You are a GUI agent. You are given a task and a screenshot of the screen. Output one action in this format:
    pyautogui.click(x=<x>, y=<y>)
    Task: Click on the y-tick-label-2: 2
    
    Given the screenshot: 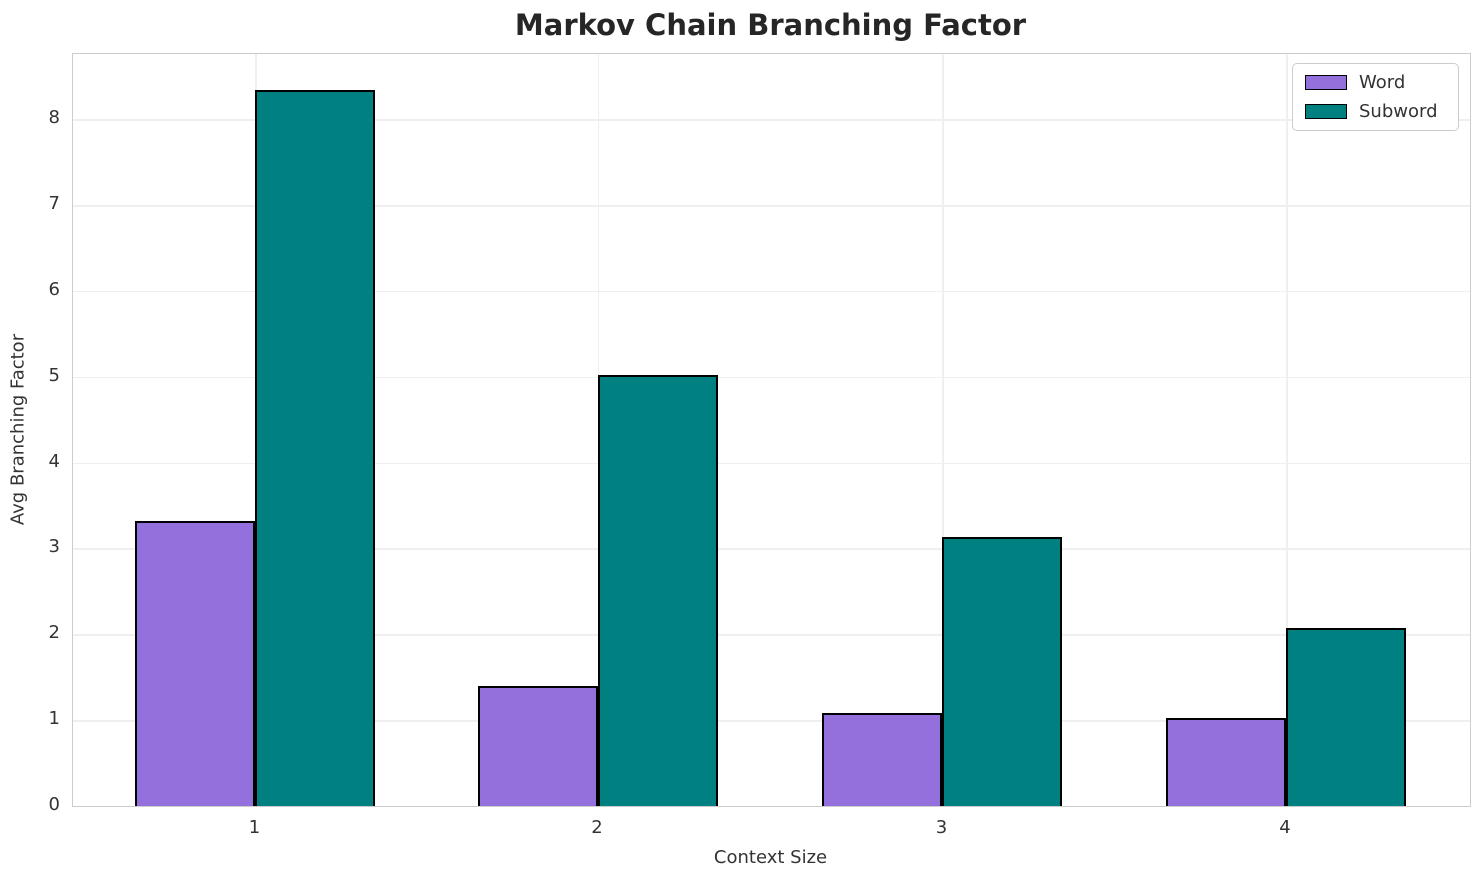 What is the action you would take?
    pyautogui.click(x=54, y=633)
    